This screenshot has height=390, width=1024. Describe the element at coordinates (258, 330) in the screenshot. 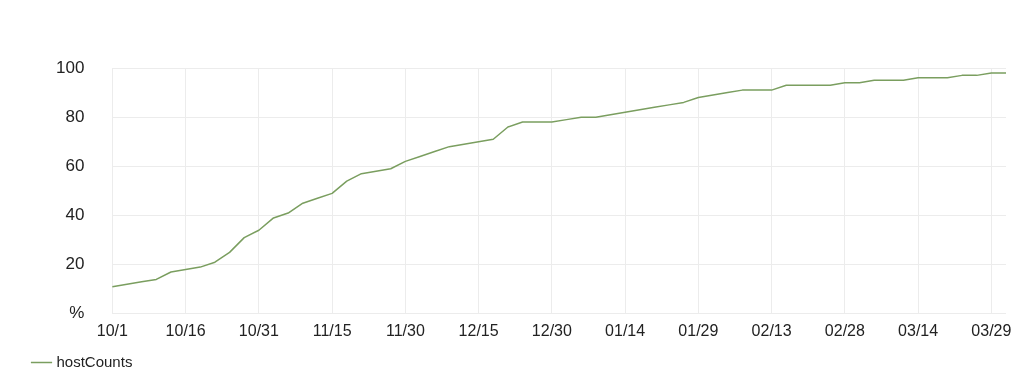

I see `x-tick-label: 10/31` at that location.